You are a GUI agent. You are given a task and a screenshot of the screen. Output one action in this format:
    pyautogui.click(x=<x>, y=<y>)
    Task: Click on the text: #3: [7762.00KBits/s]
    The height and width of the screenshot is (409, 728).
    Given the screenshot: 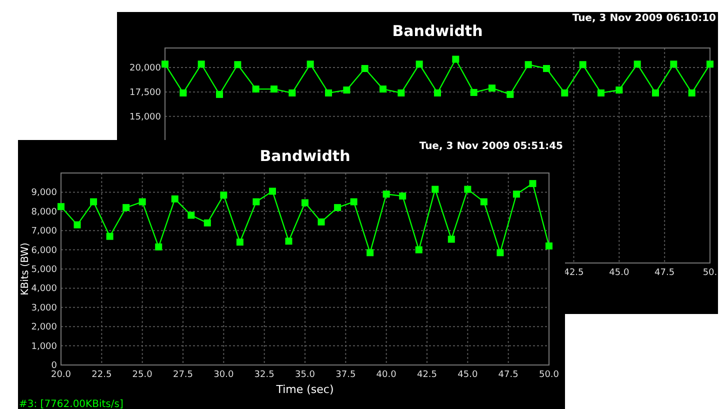 What is the action you would take?
    pyautogui.click(x=71, y=404)
    